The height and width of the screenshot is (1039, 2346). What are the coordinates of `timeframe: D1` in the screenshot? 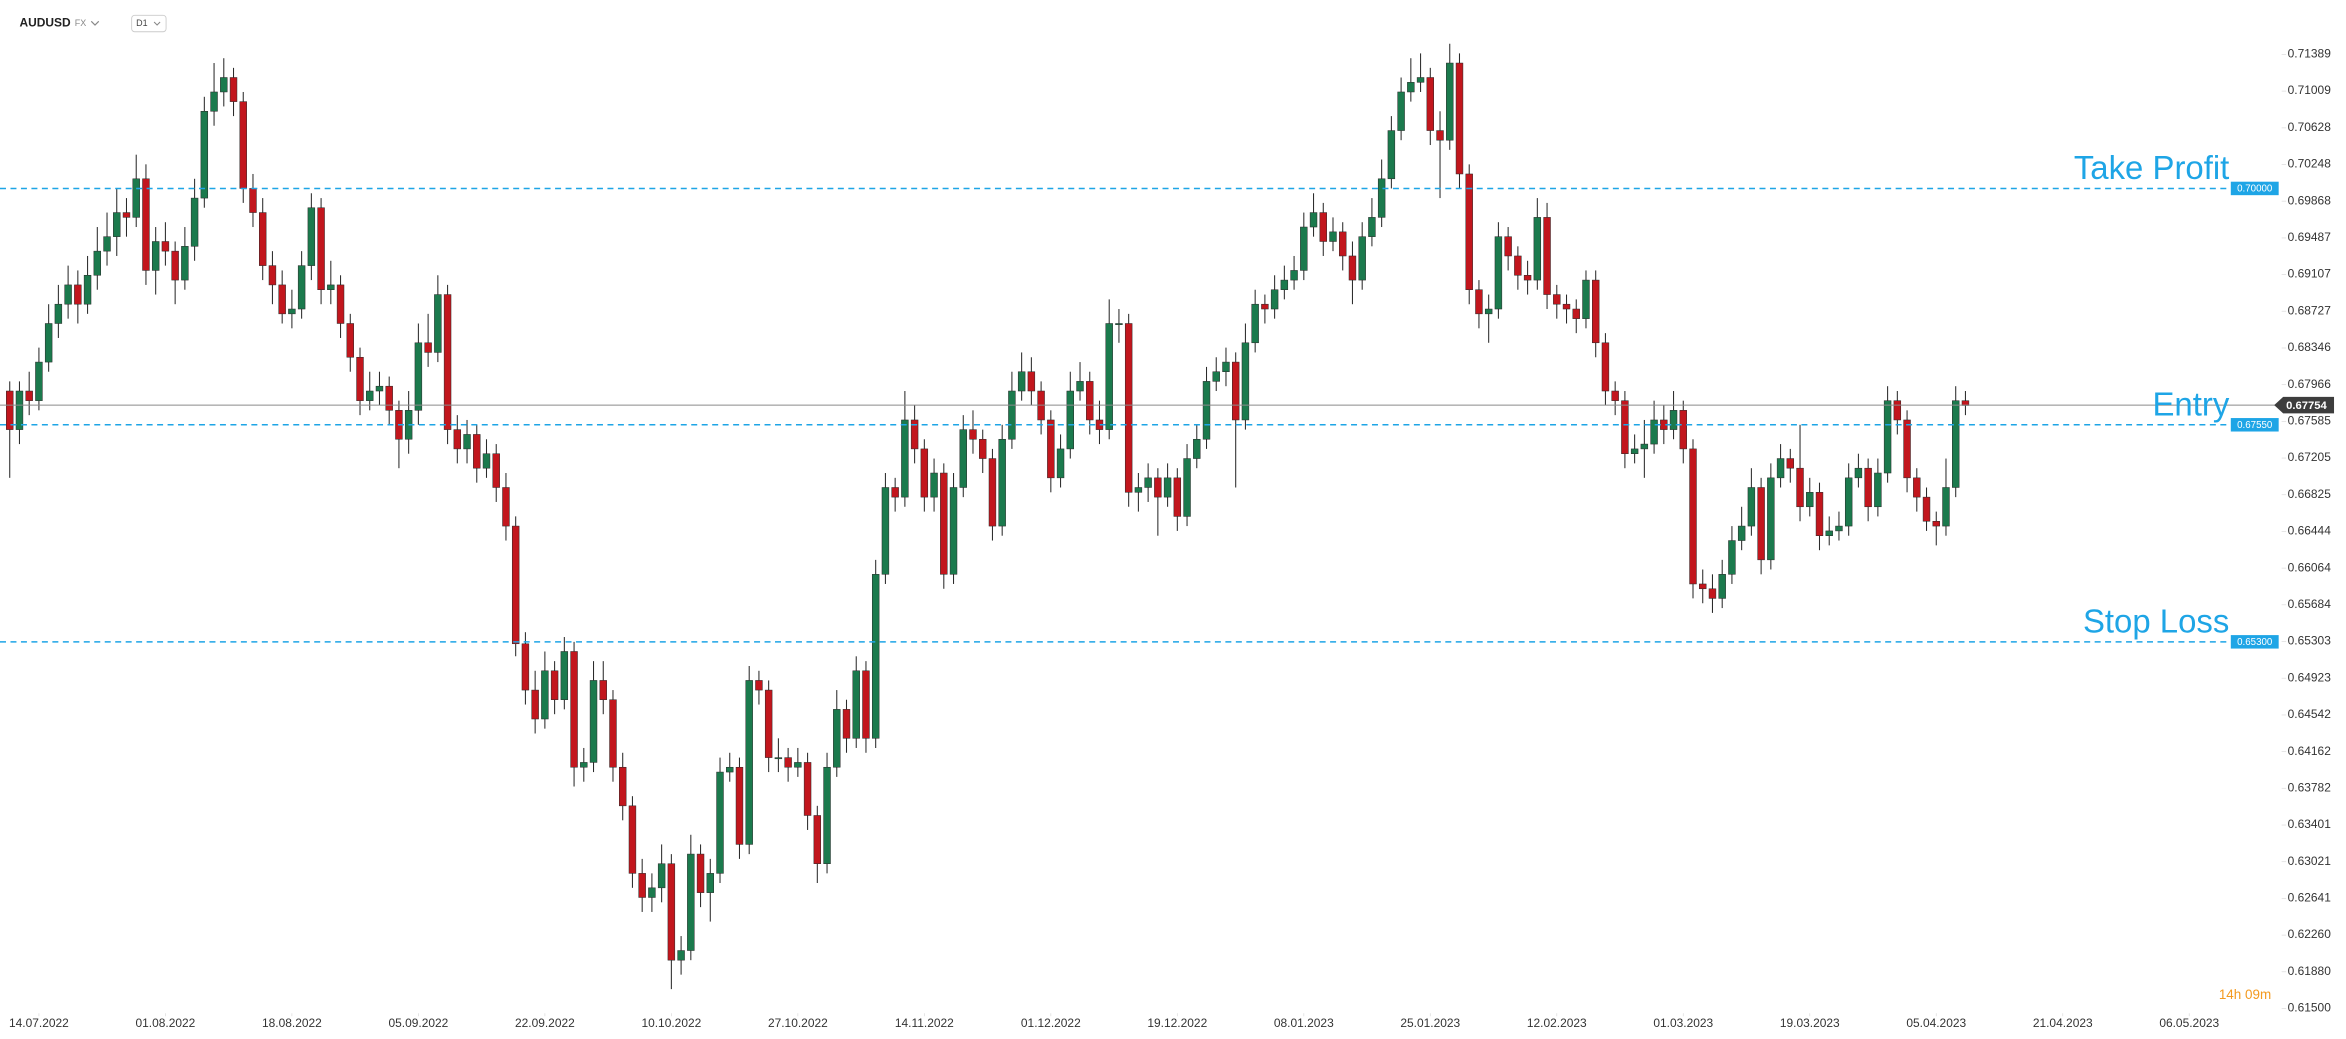 It's located at (141, 23).